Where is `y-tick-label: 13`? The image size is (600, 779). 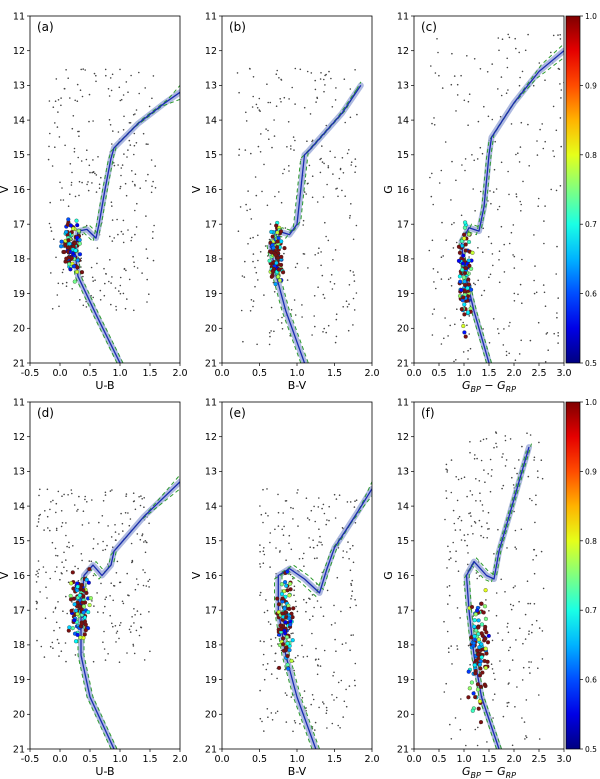
y-tick-label: 13 is located at coordinates (403, 86).